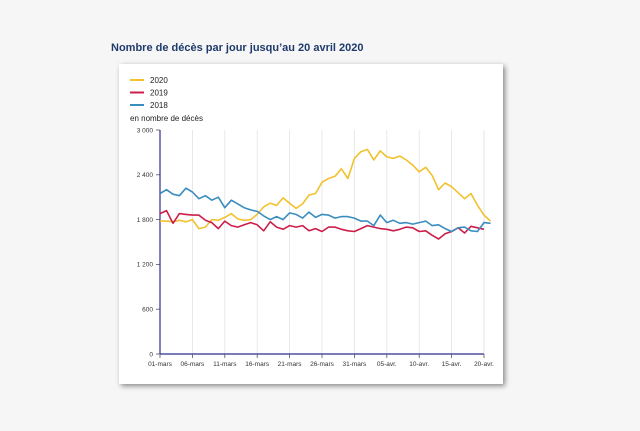  I want to click on legend-label-2020: 2020, so click(159, 80).